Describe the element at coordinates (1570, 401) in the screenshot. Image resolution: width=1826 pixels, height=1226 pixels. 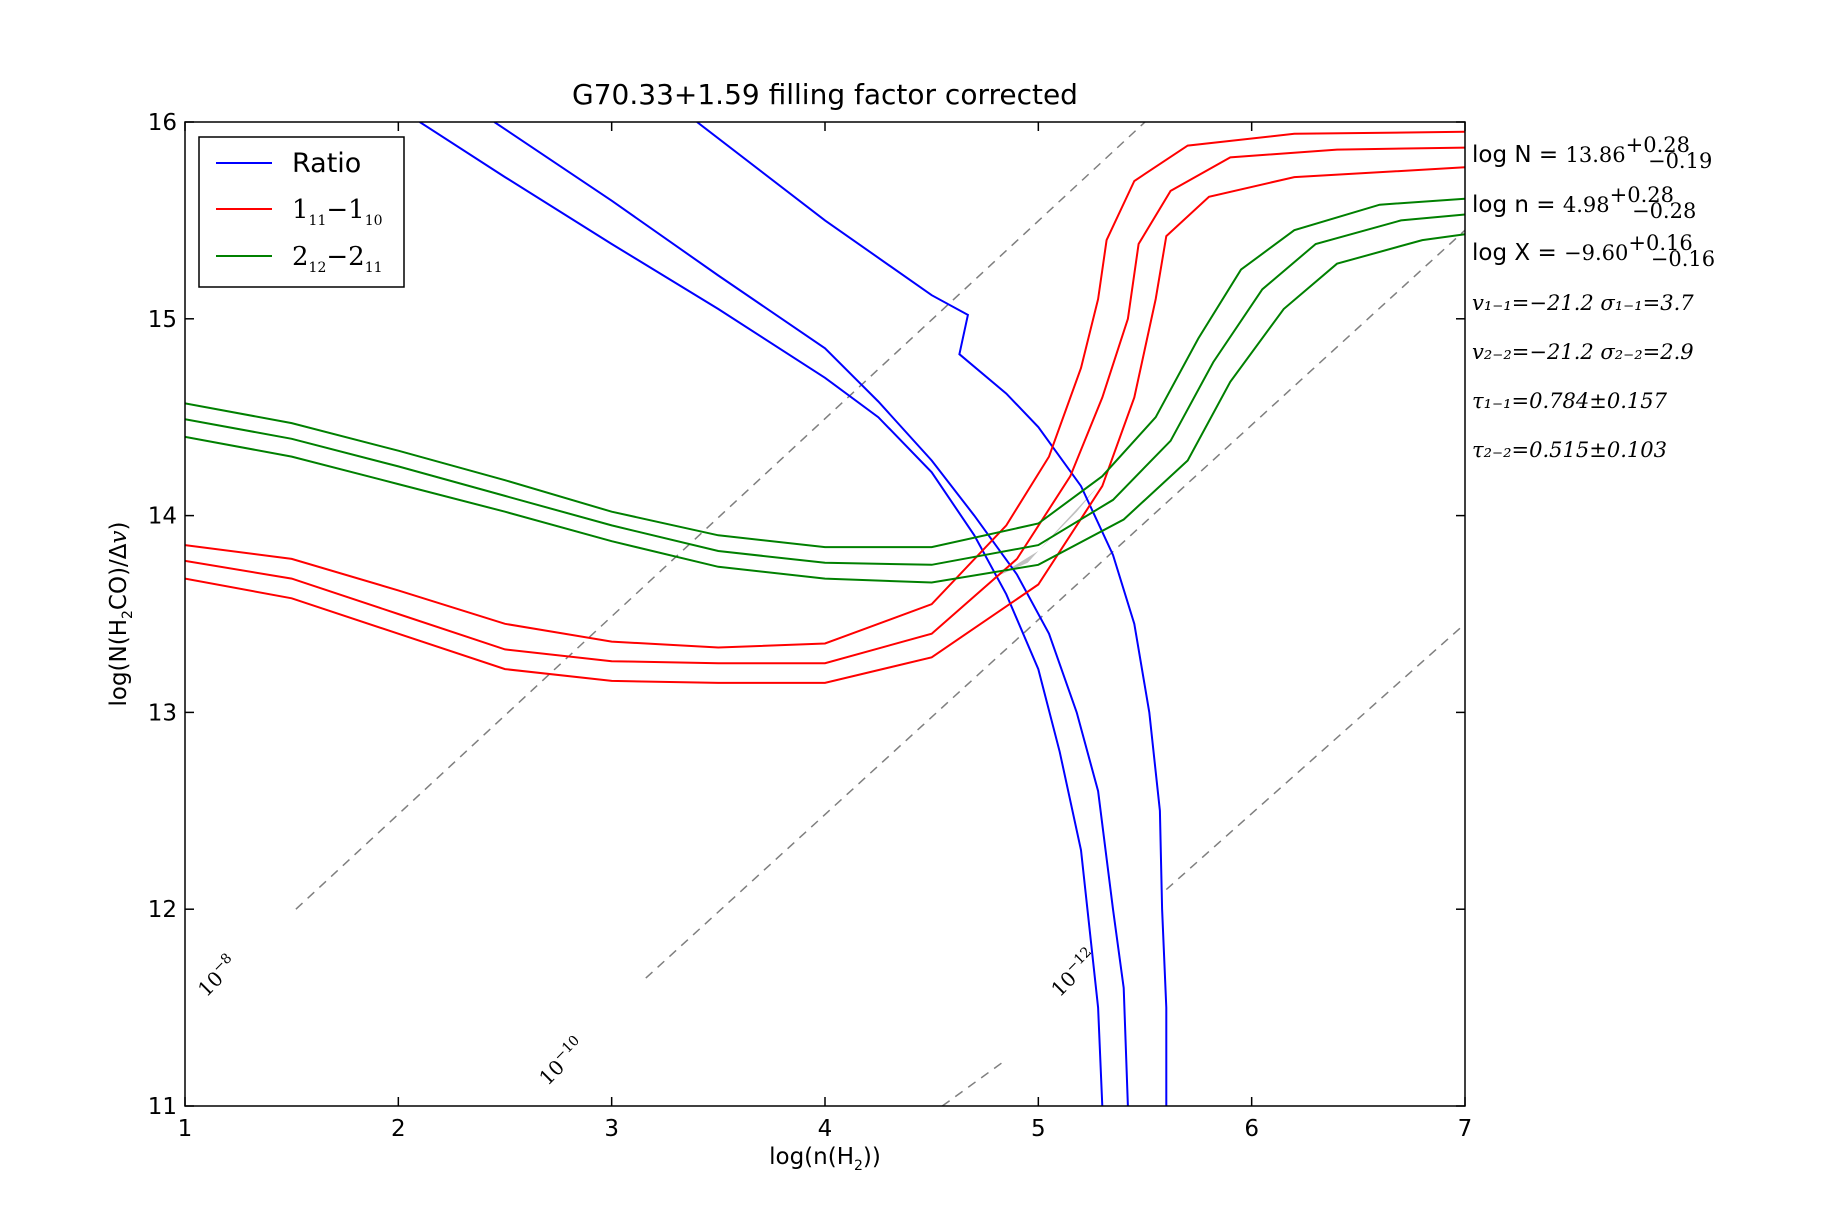
I see `annotation-tau11: τ₁₋₁=0.784±0.157` at that location.